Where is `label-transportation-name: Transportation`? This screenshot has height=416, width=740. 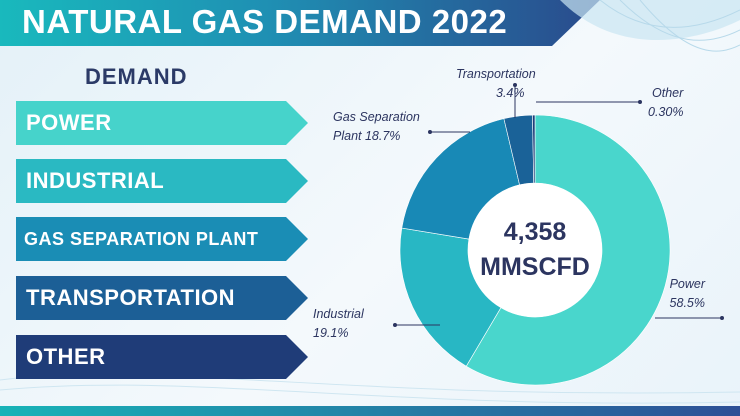
label-transportation-name: Transportation is located at coordinates (496, 74).